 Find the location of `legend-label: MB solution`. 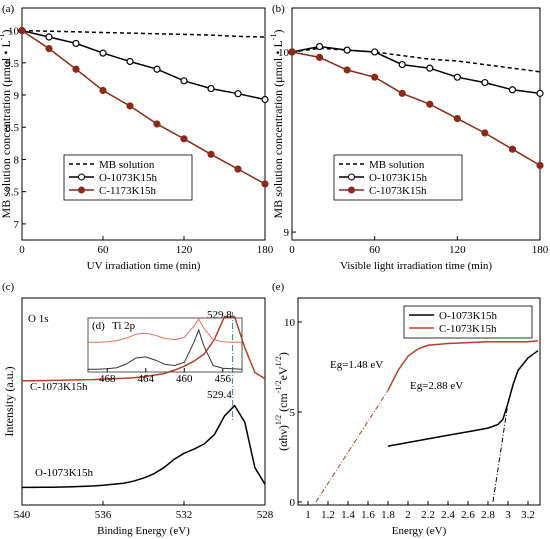

legend-label: MB solution is located at coordinates (127, 165).